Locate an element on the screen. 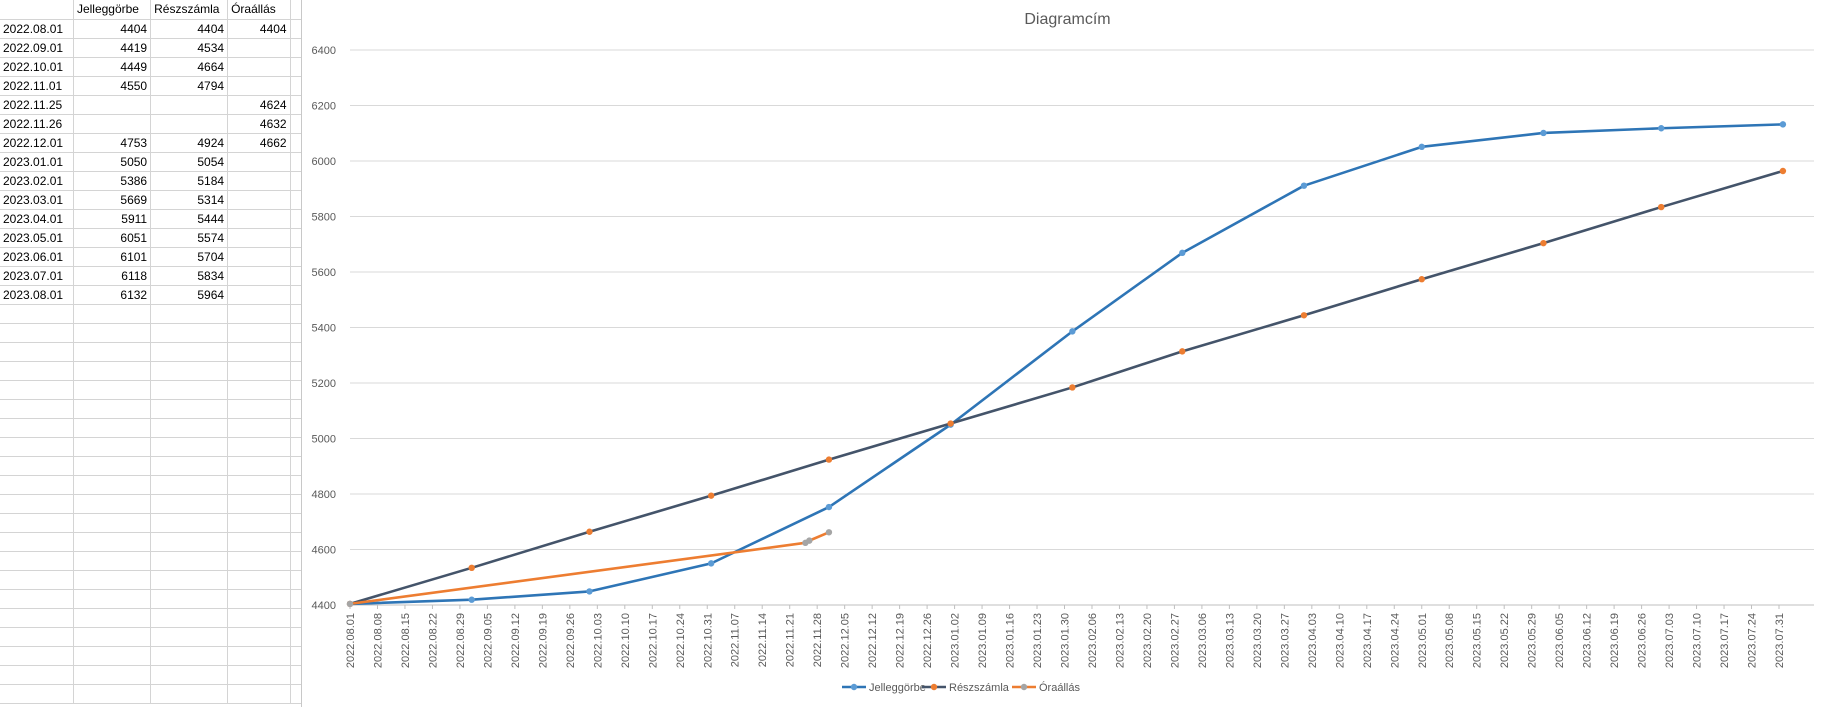 This screenshot has width=1832, height=707. table-cell: 4624 is located at coordinates (259, 105).